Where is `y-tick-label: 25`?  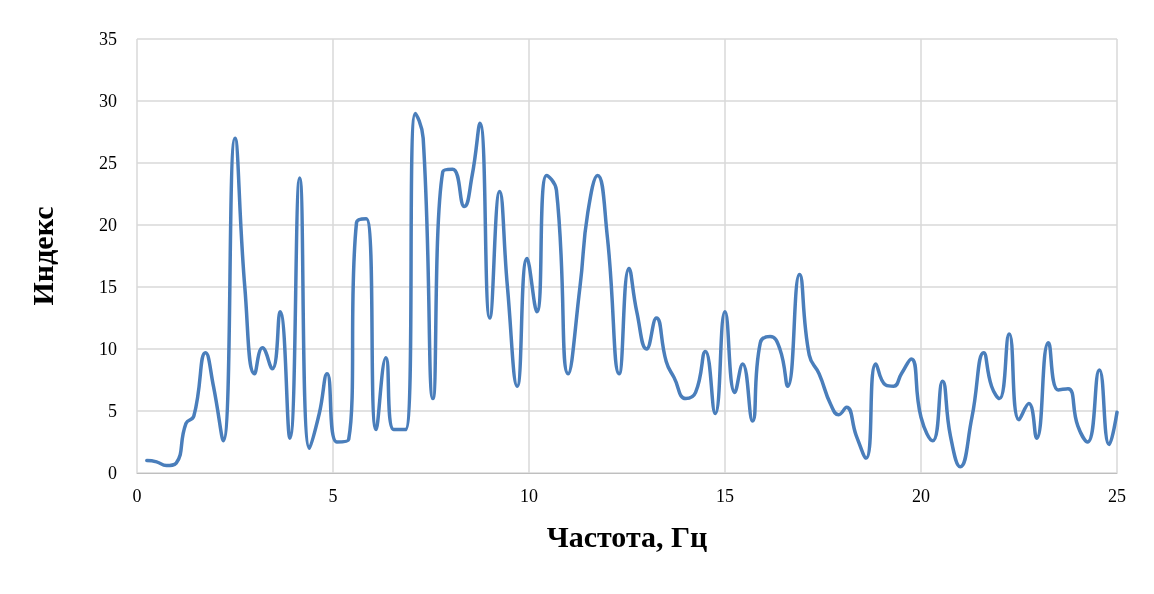 y-tick-label: 25 is located at coordinates (108, 163).